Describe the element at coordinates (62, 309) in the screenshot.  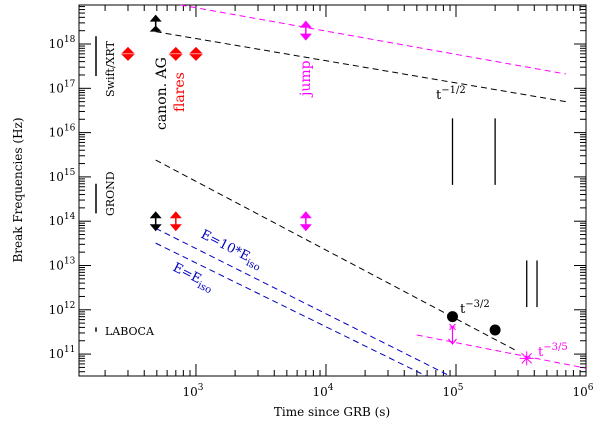
I see `y-tick-label: 1012` at that location.